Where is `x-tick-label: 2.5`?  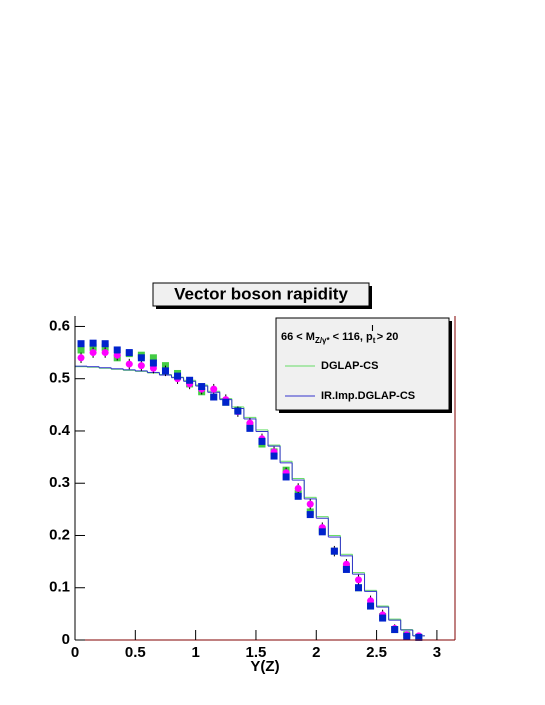 x-tick-label: 2.5 is located at coordinates (376, 652).